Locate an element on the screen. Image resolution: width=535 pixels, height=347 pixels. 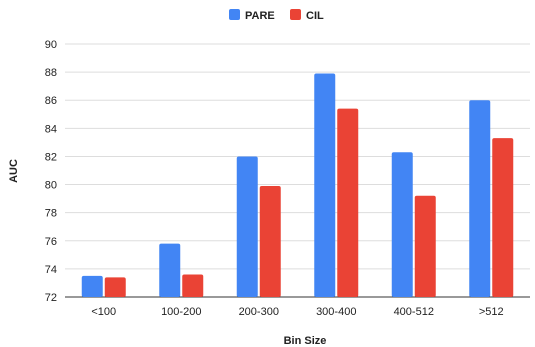
y-tick-label: 76 is located at coordinates (51, 242).